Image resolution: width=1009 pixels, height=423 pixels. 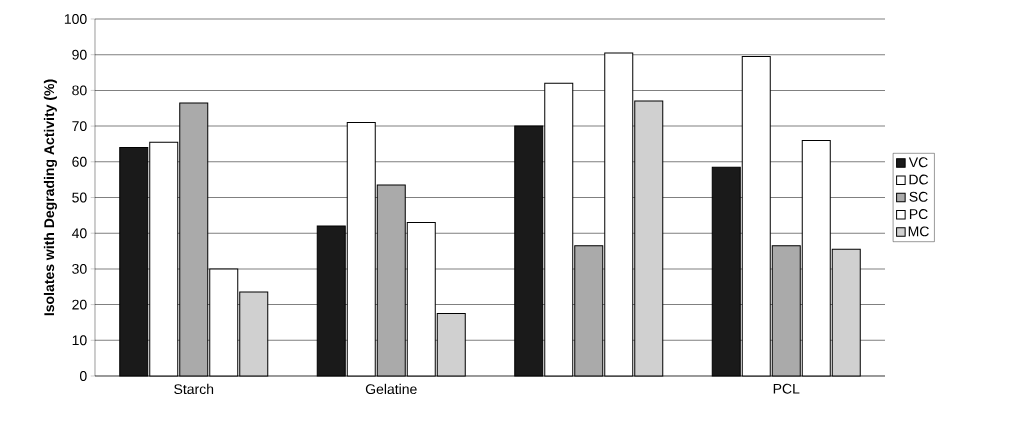 I want to click on x-tick-label: Gelatine, so click(x=391, y=389).